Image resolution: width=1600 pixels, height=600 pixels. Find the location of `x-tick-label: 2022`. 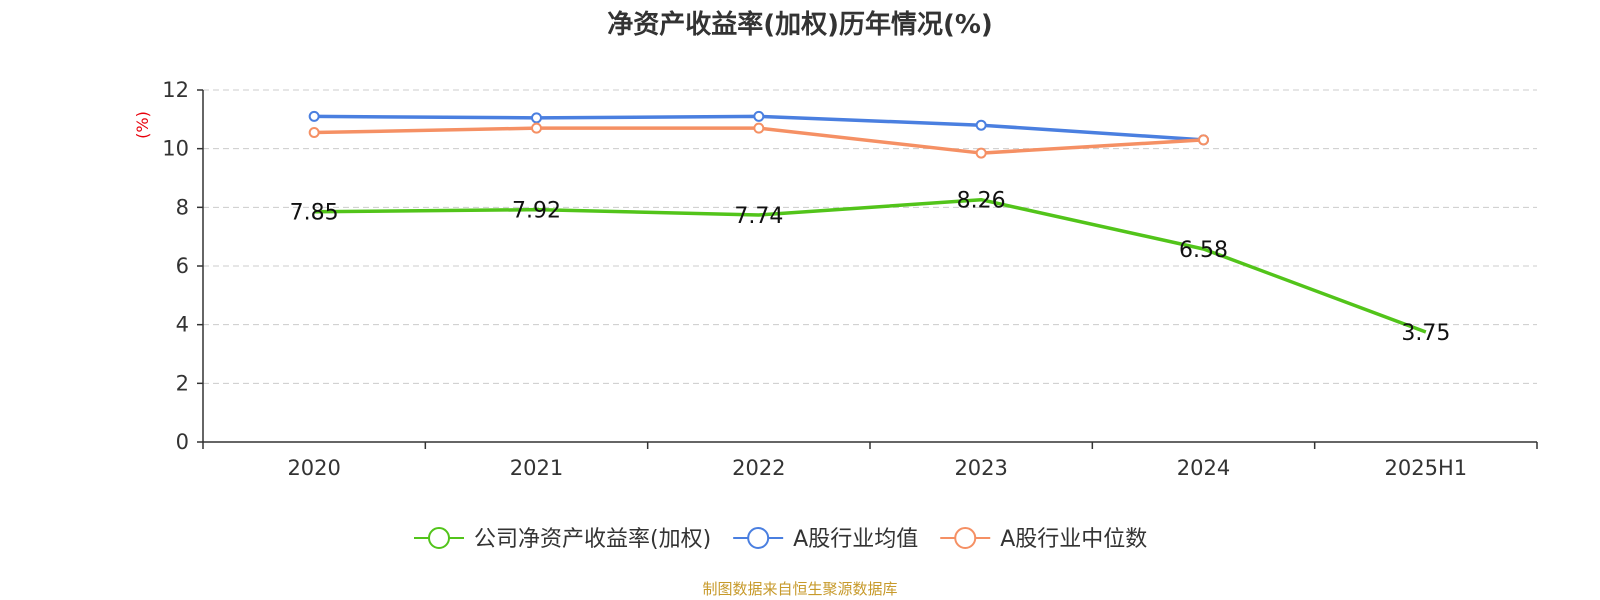

x-tick-label: 2022 is located at coordinates (758, 468).